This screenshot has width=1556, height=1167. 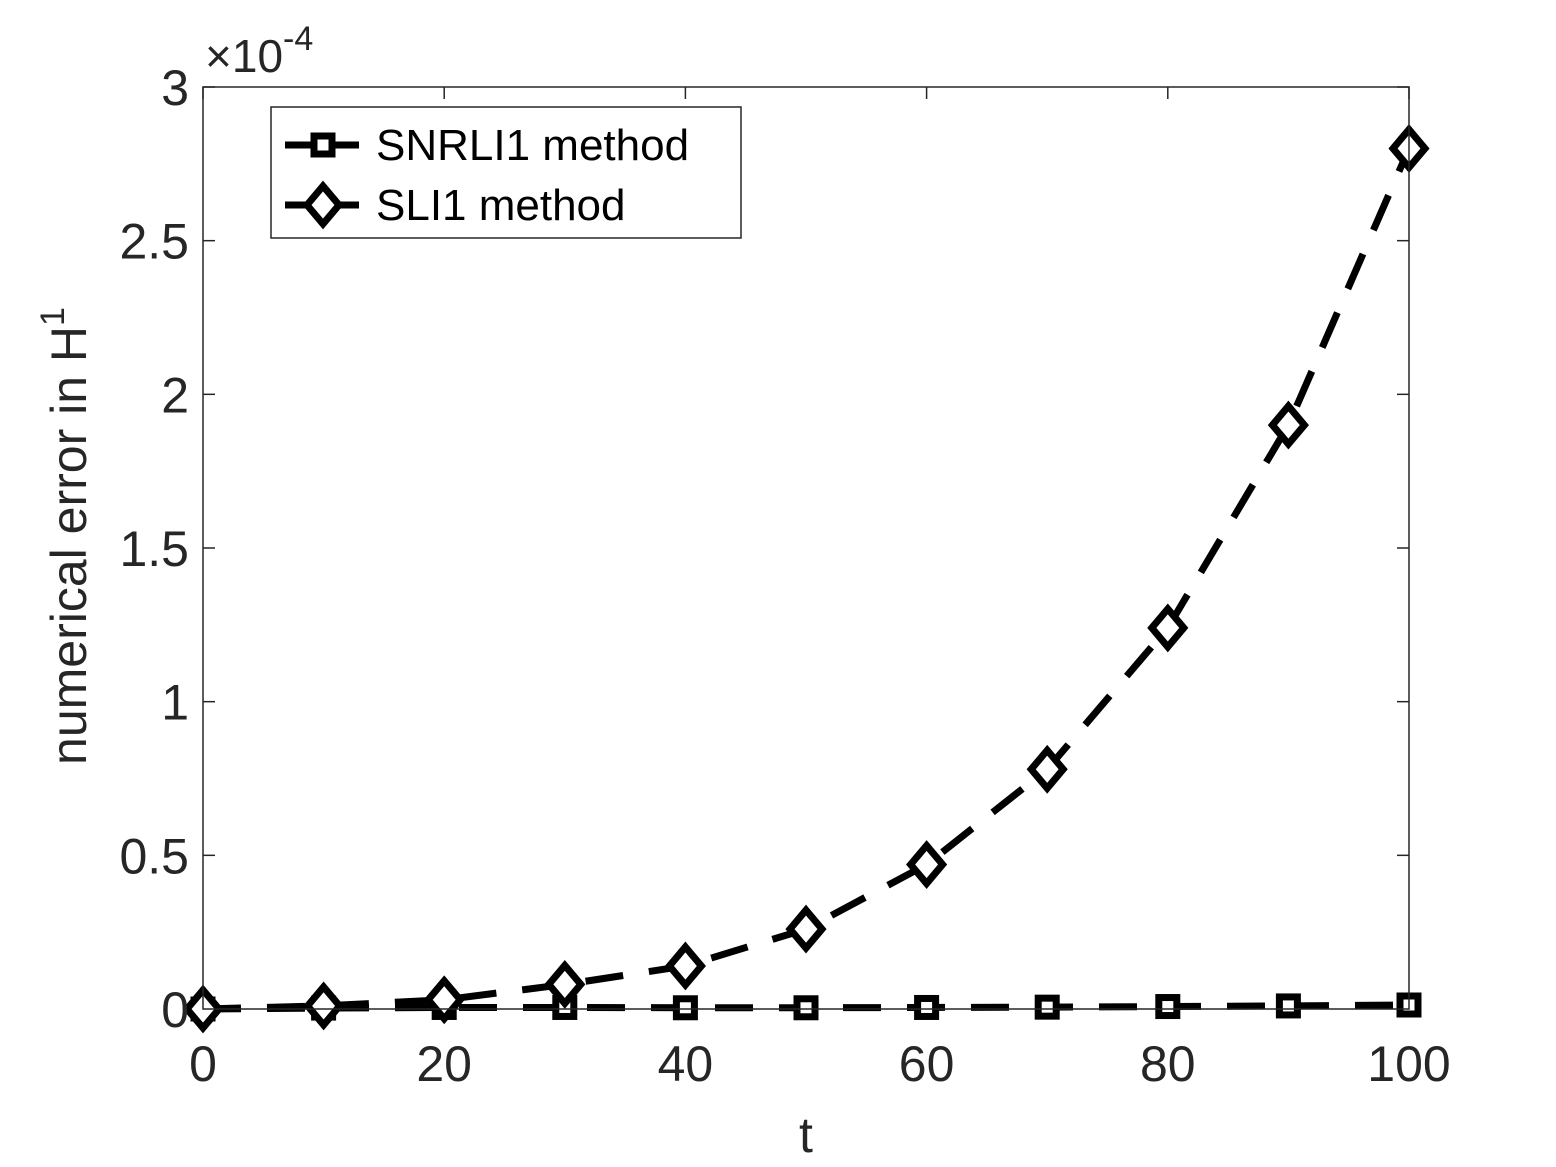 What do you see at coordinates (175, 88) in the screenshot?
I see `y-tick-label: 3` at bounding box center [175, 88].